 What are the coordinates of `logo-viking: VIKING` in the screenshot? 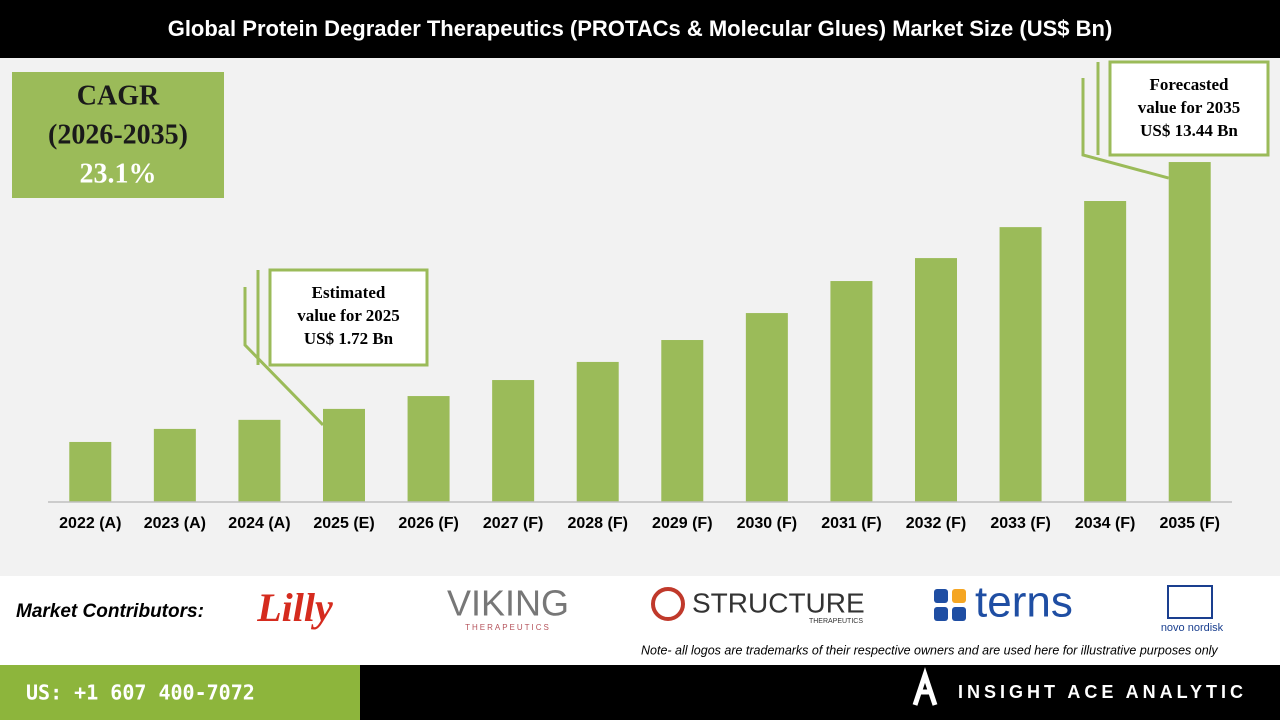 It's located at (508, 603).